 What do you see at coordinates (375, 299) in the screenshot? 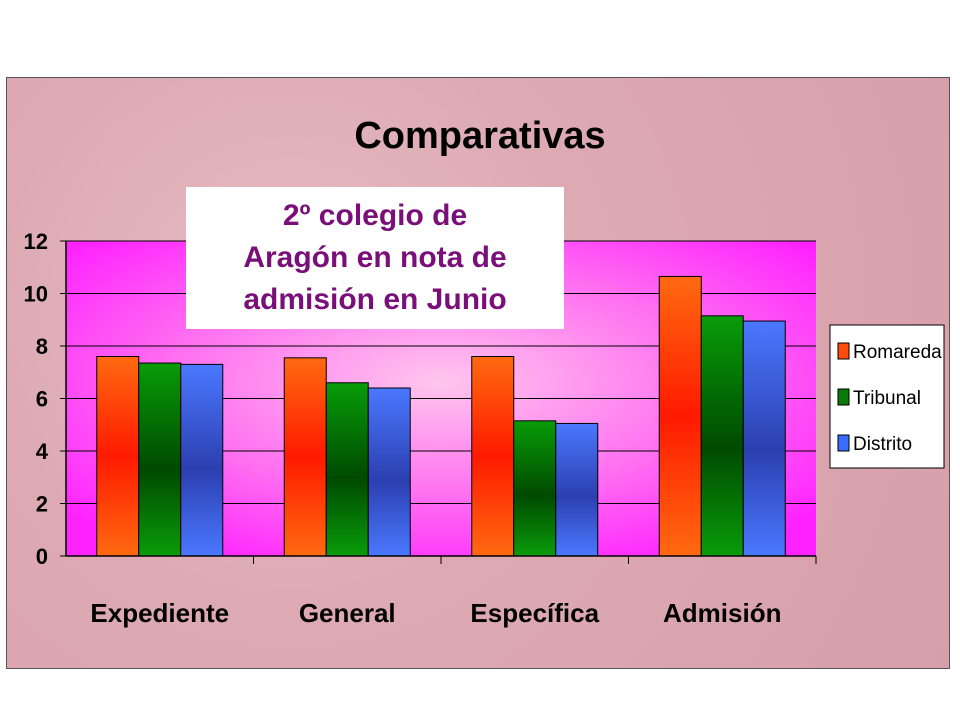
I see `annotation-line-3: admisión en Junio` at bounding box center [375, 299].